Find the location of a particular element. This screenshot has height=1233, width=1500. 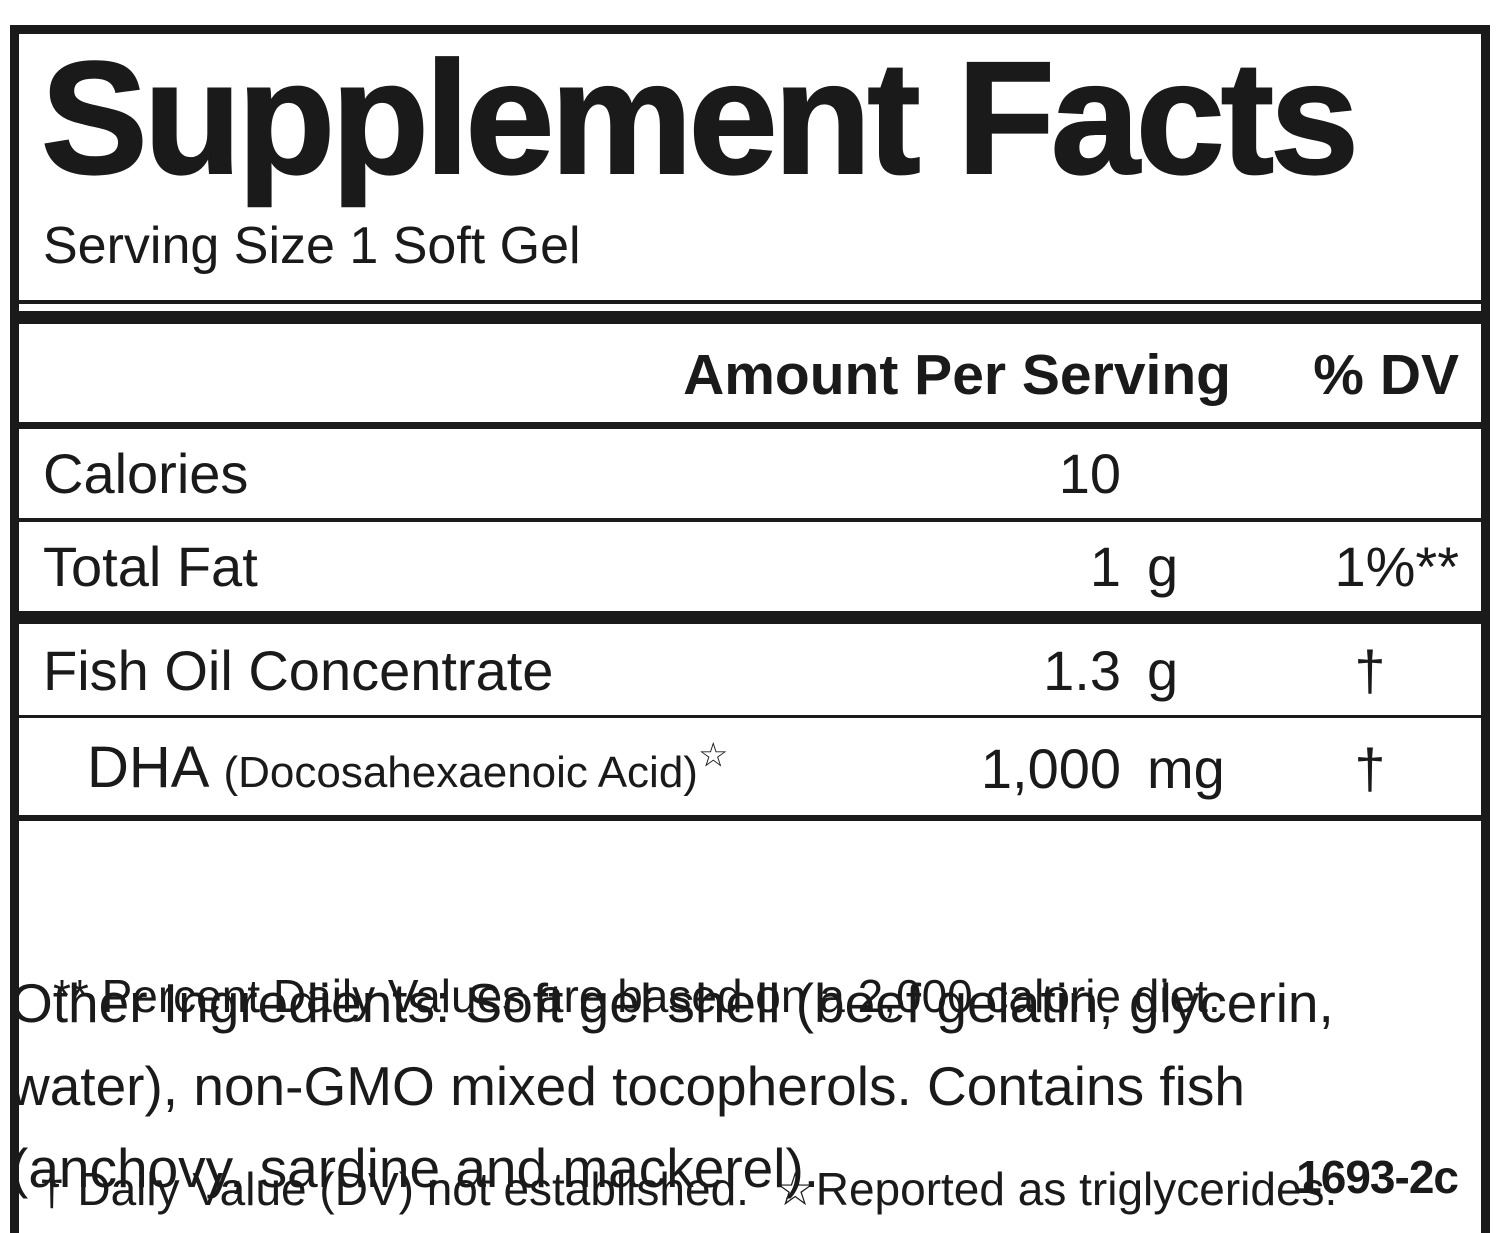

nutrient-name: Total Fat is located at coordinates (150, 566).